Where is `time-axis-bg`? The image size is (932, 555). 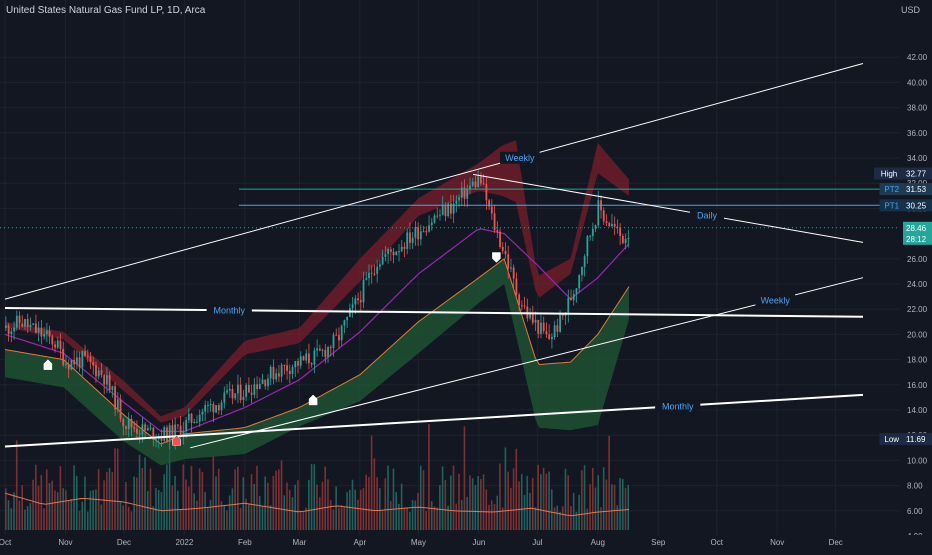 time-axis-bg is located at coordinates (466, 542).